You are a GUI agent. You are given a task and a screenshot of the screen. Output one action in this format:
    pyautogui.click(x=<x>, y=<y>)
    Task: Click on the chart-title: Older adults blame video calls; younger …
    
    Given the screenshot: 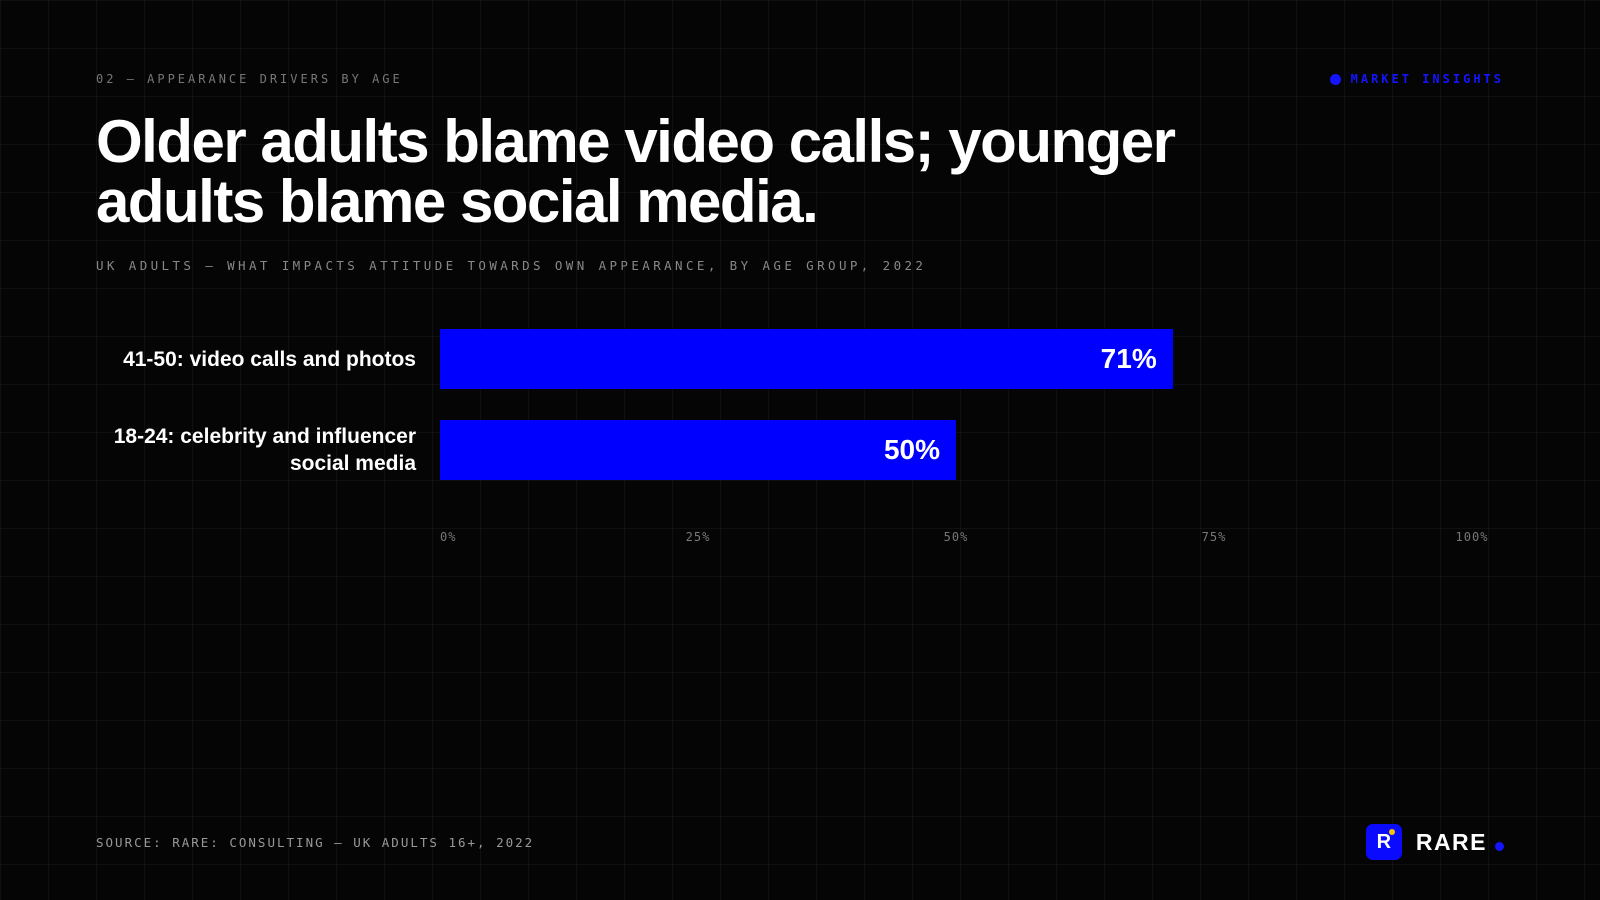 What is the action you would take?
    pyautogui.click(x=636, y=171)
    